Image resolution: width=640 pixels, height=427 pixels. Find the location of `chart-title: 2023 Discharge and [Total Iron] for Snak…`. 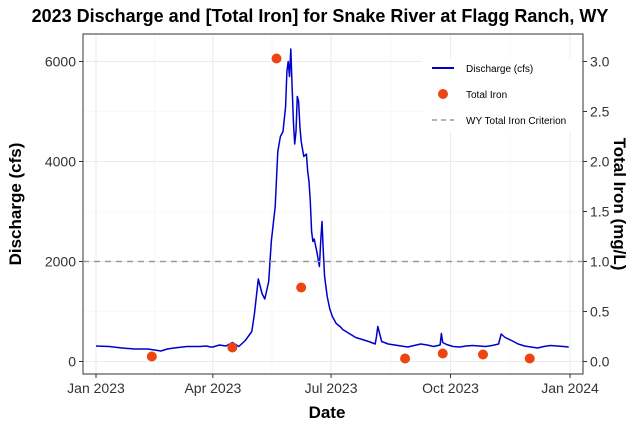

chart-title: 2023 Discharge and [Total Iron] for Snak… is located at coordinates (320, 16).